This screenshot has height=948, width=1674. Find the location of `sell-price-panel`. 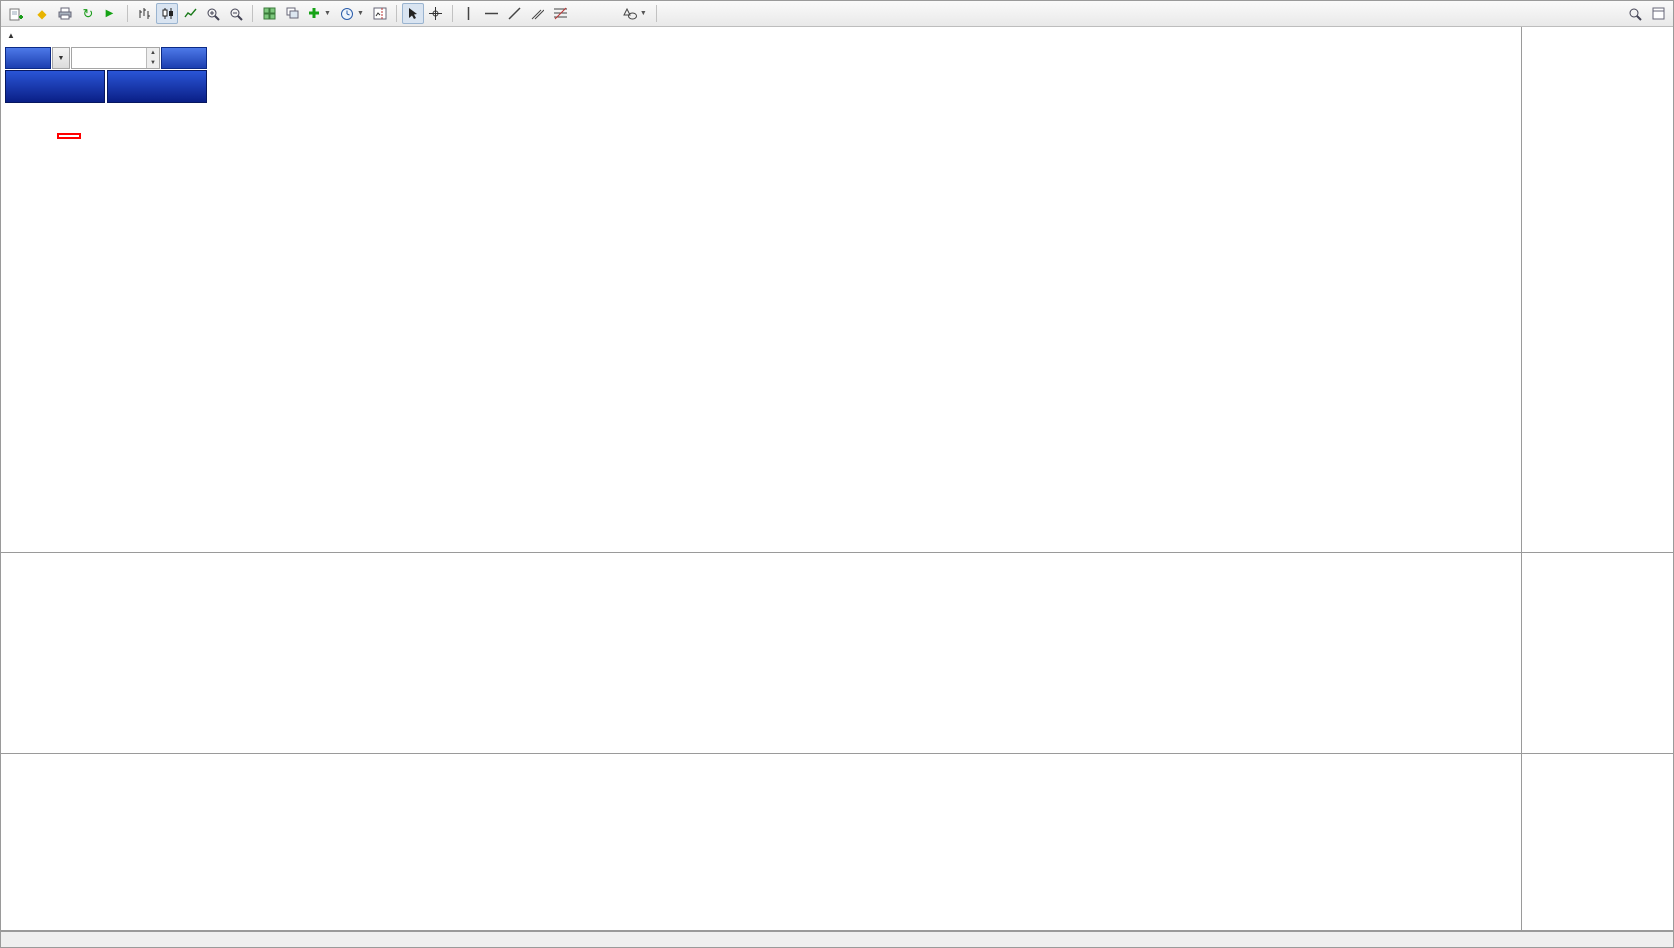

sell-price-panel is located at coordinates (55, 86).